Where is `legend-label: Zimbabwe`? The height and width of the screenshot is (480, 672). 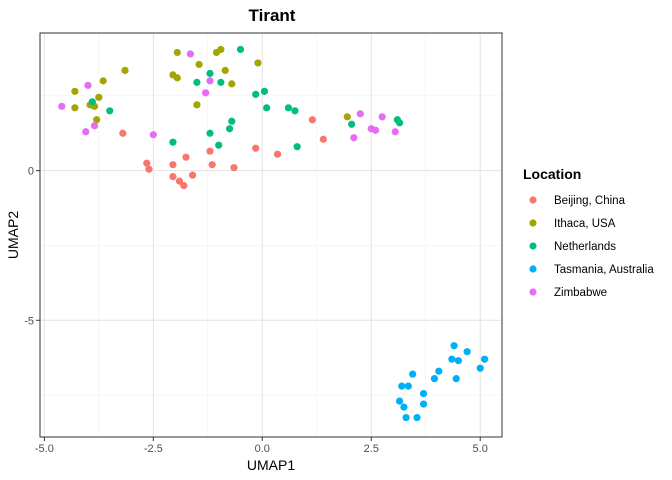 legend-label: Zimbabwe is located at coordinates (580, 293).